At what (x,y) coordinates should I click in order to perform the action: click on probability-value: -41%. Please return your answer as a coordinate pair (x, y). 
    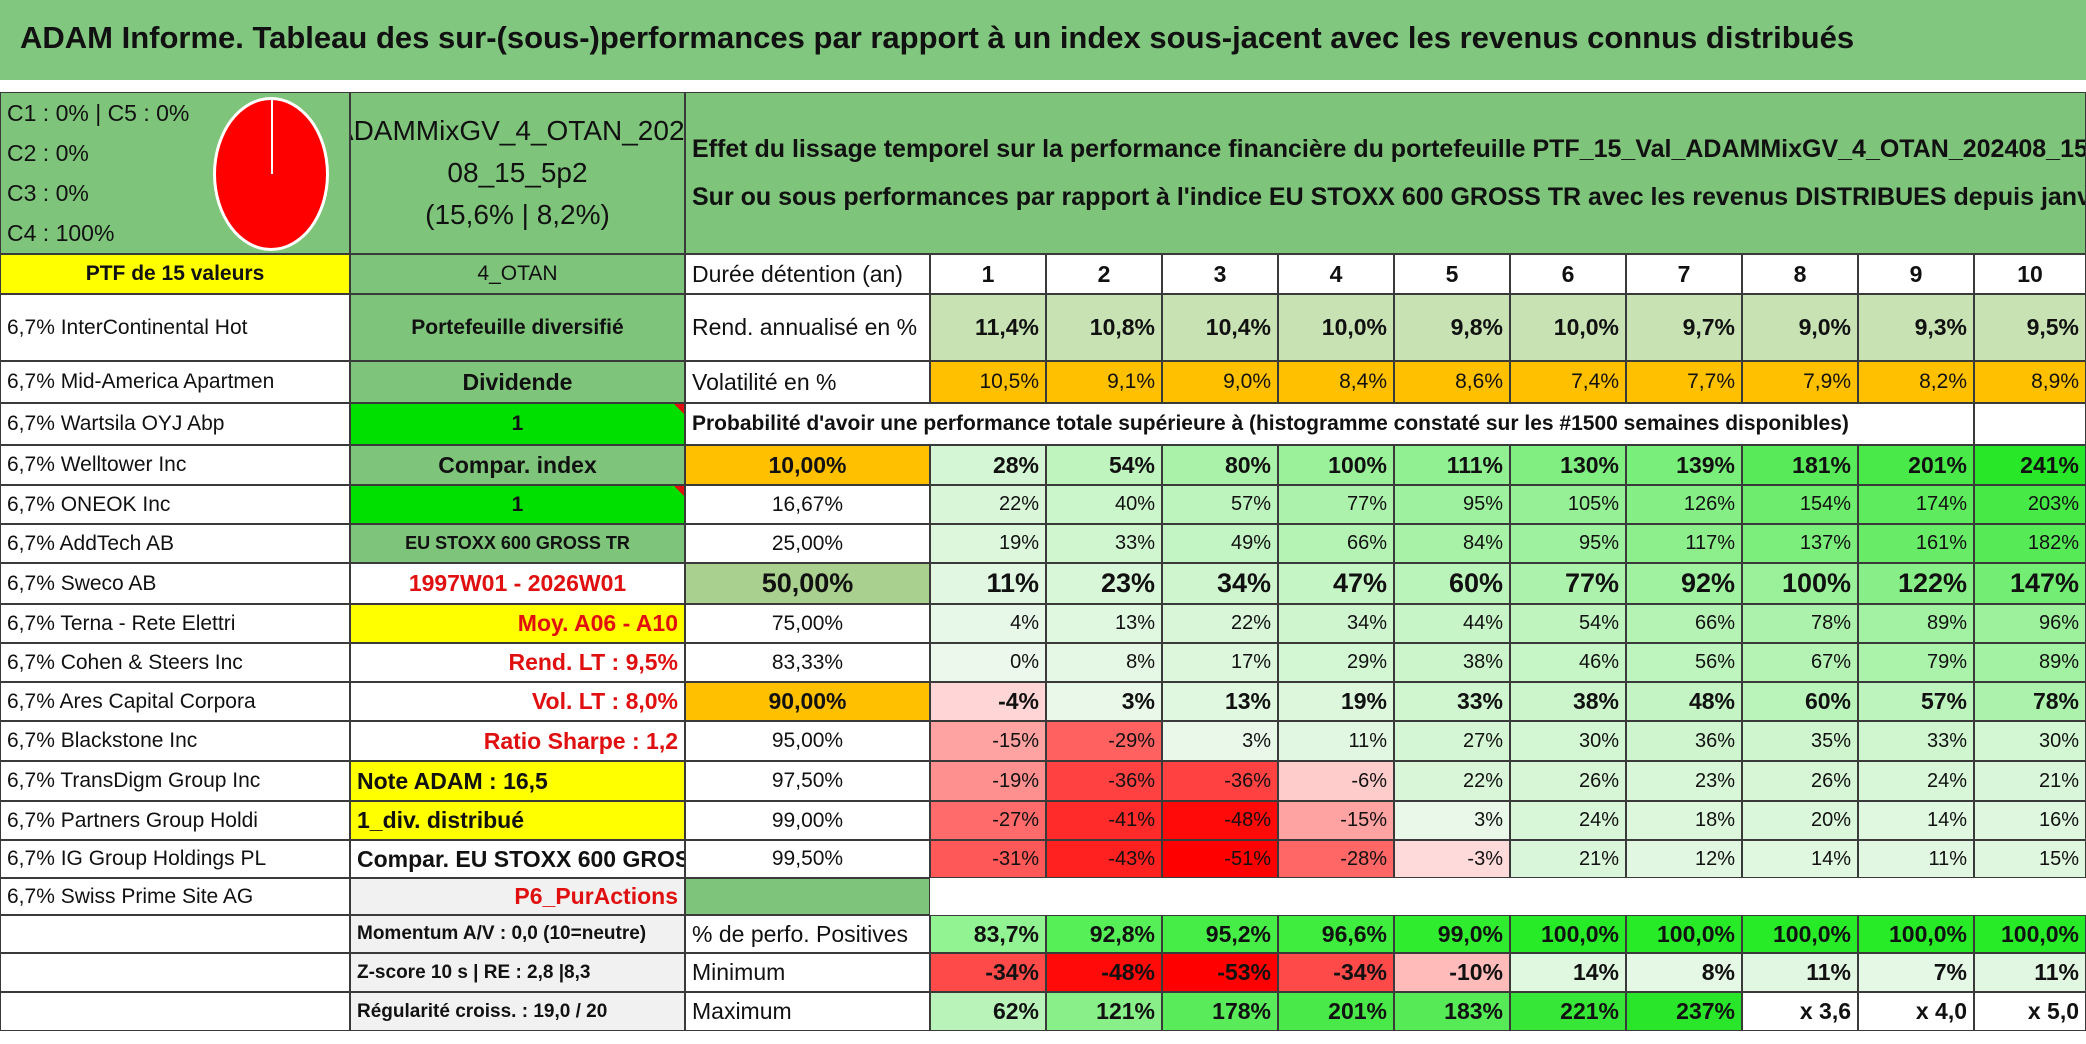
    Looking at the image, I should click on (1104, 820).